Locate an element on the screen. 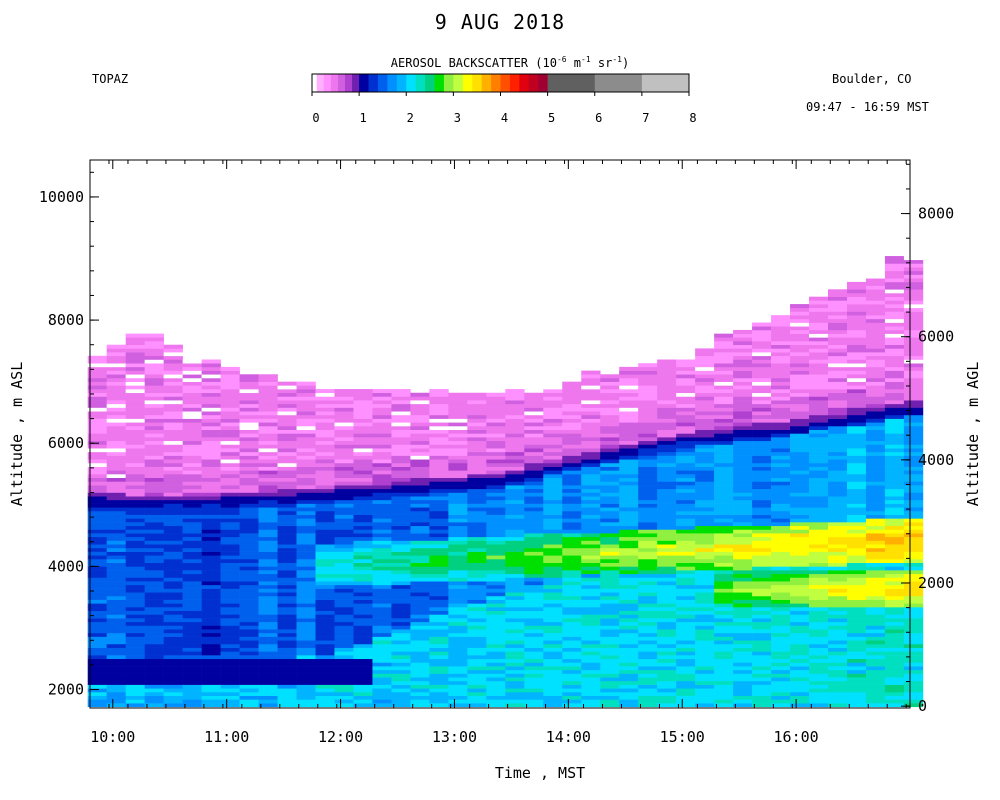 The image size is (1000, 800). colorbar-swatch is located at coordinates (392, 83).